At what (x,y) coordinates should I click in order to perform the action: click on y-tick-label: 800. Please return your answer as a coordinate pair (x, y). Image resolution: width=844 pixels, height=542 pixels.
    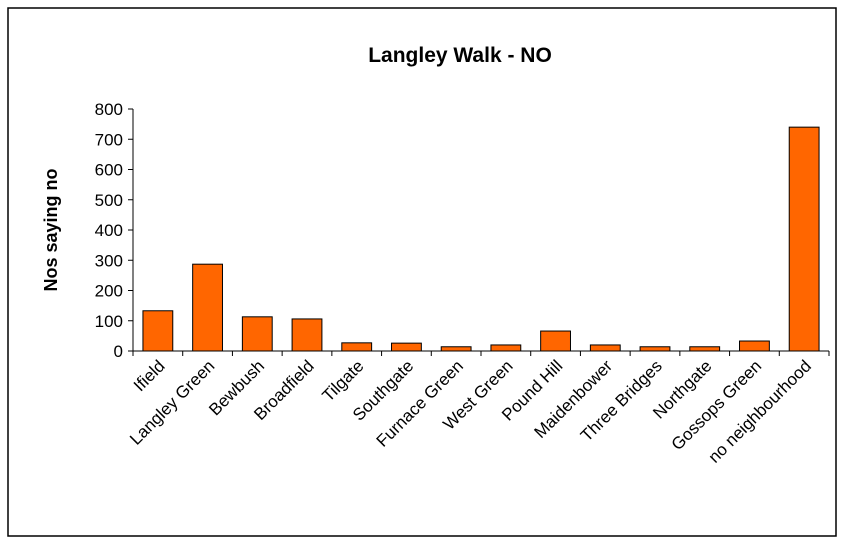
    Looking at the image, I should click on (109, 109).